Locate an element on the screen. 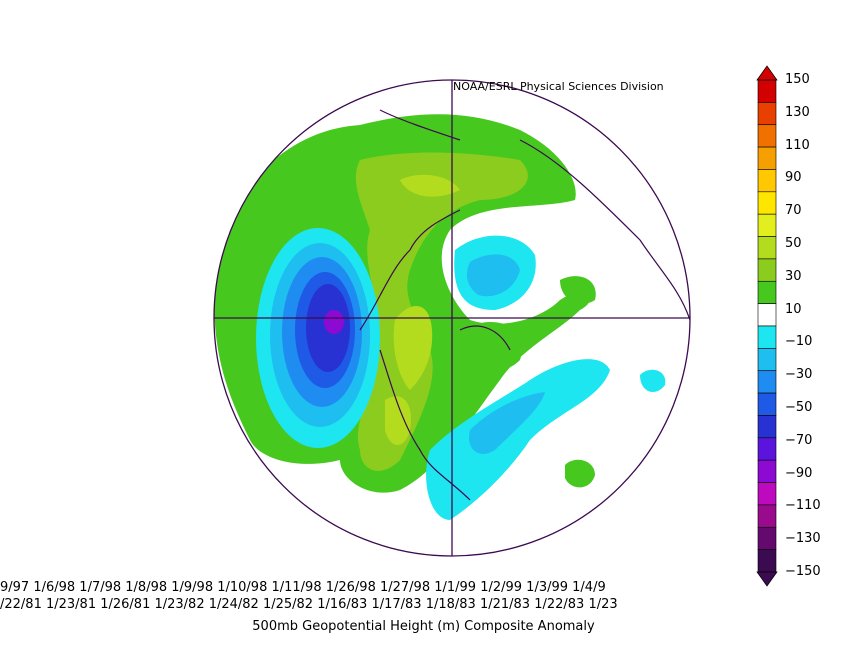  pacific-trough-core is located at coordinates (334, 322).